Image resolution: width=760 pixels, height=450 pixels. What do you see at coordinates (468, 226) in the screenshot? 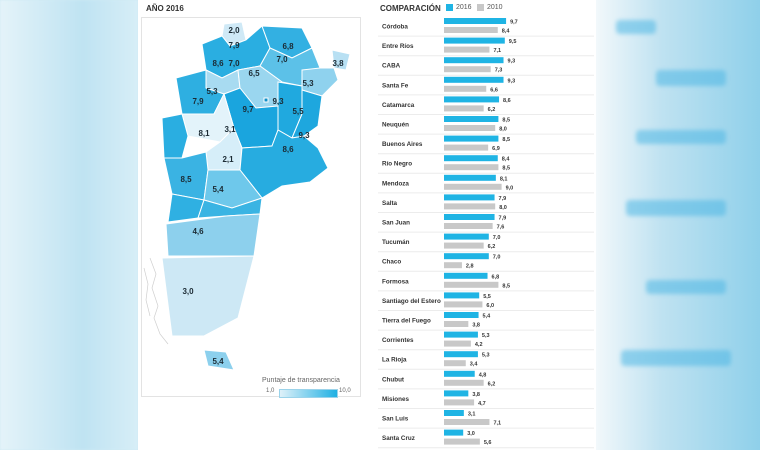
I see `bar-2010-san-juan` at bounding box center [468, 226].